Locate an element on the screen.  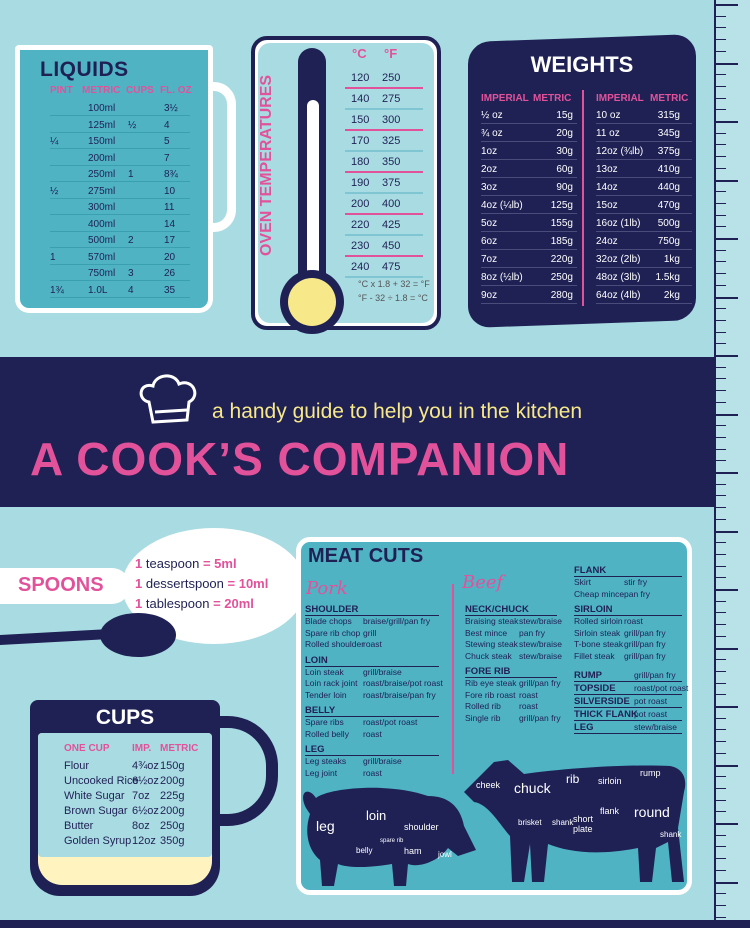
weights-row-left: 9oz 280g is located at coordinates (529, 296).